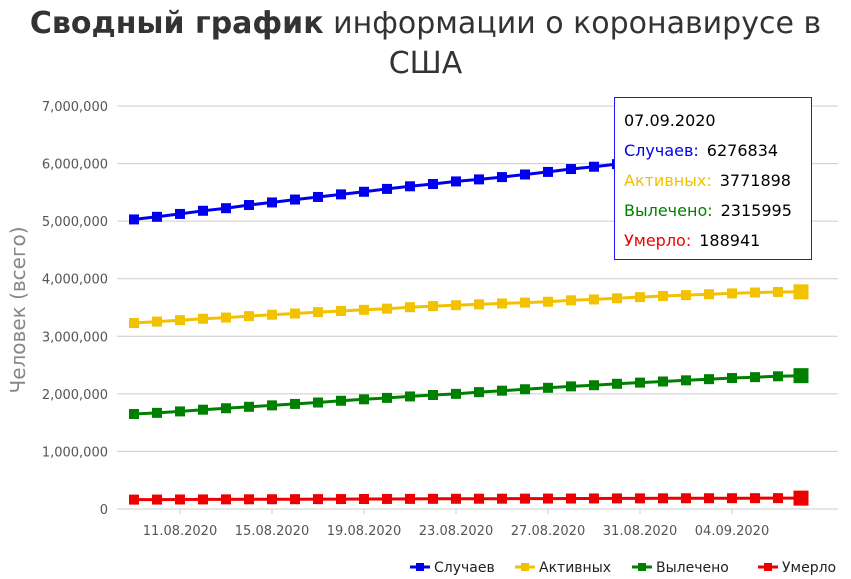 The height and width of the screenshot is (579, 851). Describe the element at coordinates (469, 306) in the screenshot. I see `series-active` at that location.